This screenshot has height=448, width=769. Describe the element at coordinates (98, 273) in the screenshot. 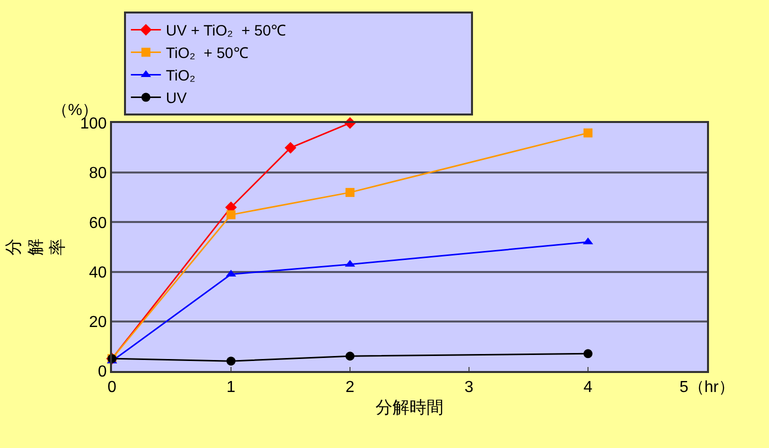

I see `y-tick-label: 40` at that location.